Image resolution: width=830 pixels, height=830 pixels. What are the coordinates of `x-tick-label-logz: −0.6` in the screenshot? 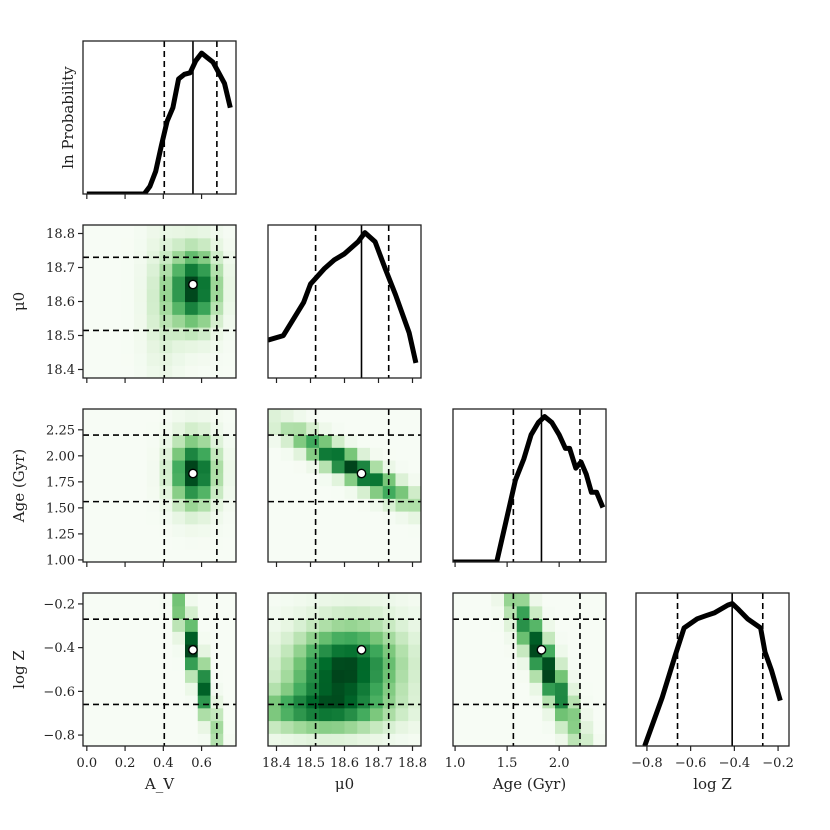 It's located at (691, 763).